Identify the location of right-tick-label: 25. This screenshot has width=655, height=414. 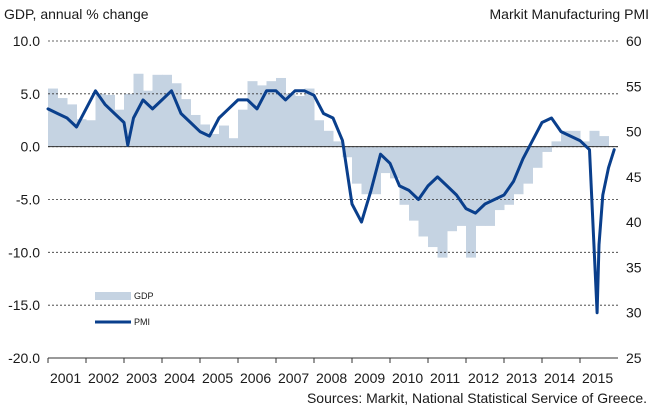
(634, 358).